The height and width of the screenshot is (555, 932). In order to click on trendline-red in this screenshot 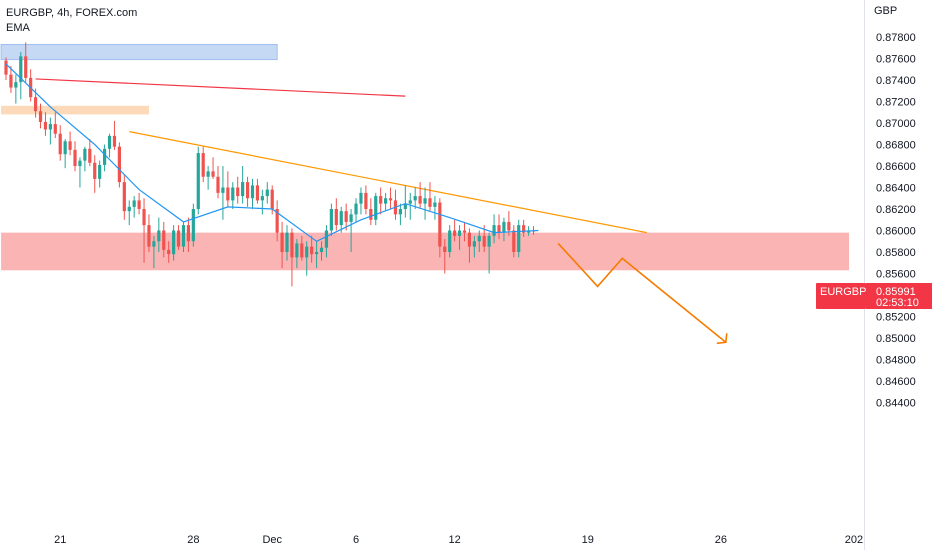, I will do `click(220, 87)`.